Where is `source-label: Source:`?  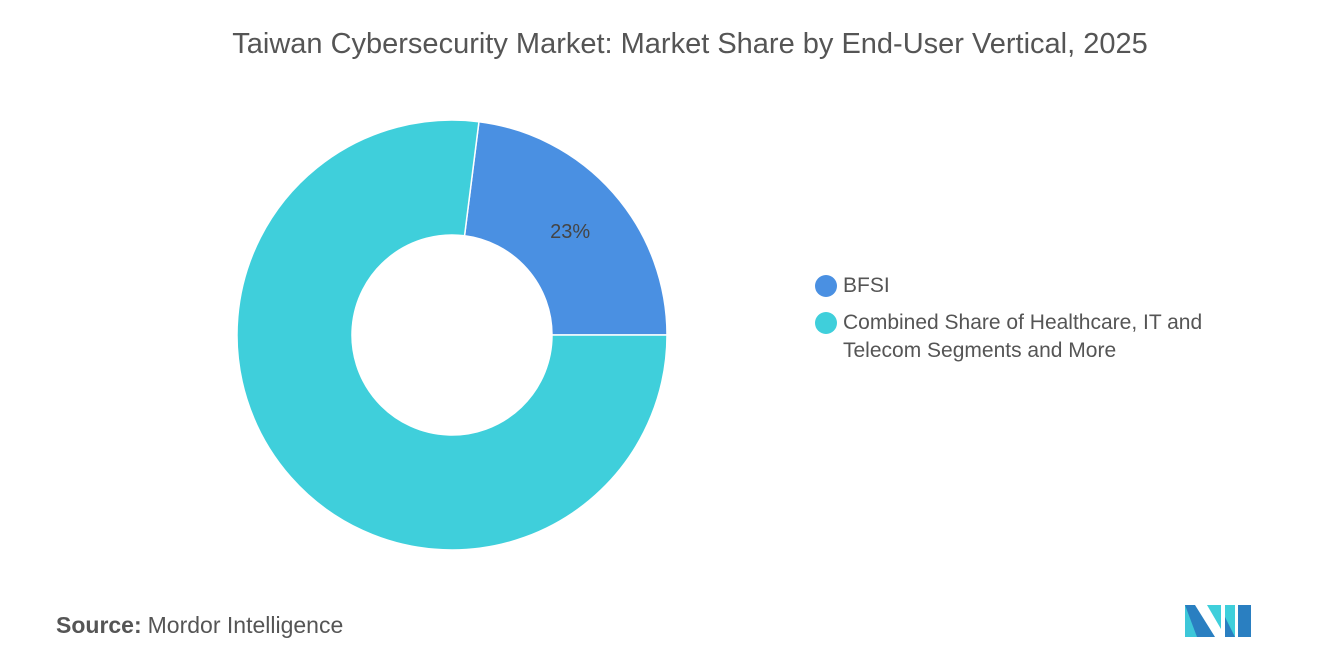 source-label: Source: is located at coordinates (99, 625).